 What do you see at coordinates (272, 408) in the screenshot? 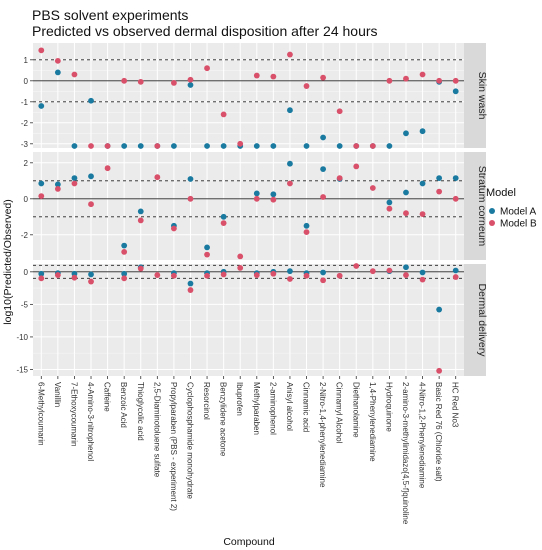
I see `x-tick-label: 2-aminophenol` at bounding box center [272, 408].